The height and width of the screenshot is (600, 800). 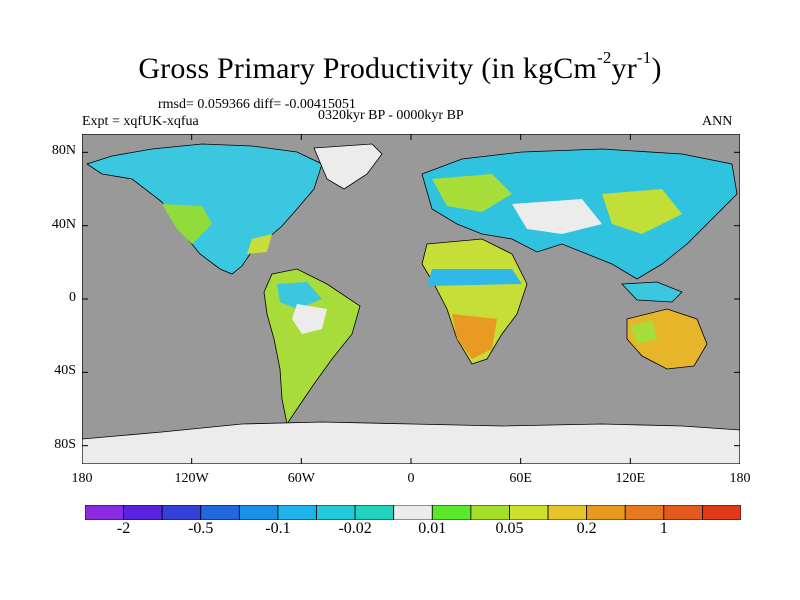 What do you see at coordinates (187, 224) in the screenshot?
I see `north-america-green` at bounding box center [187, 224].